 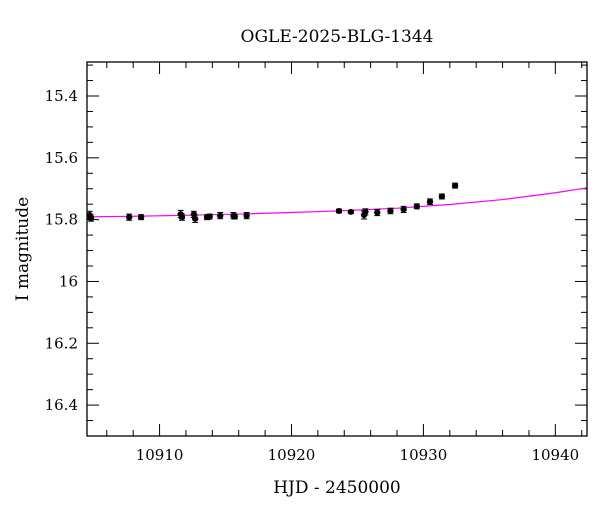 I want to click on x-axis-label: HJD - 2450000, so click(x=337, y=488).